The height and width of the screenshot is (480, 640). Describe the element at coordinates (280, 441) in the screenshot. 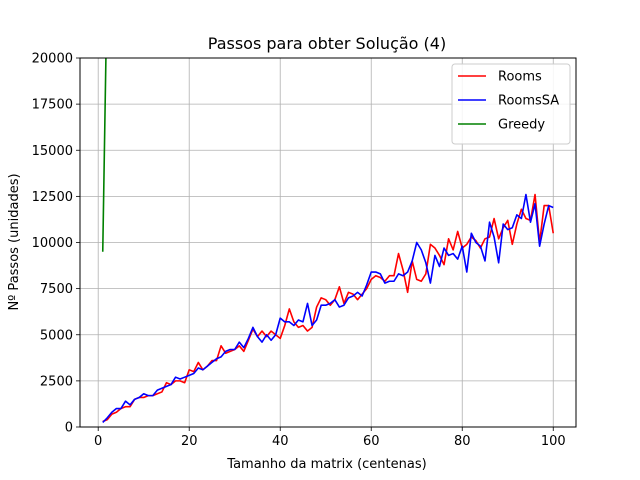

I see `x-tick-label: 40` at that location.